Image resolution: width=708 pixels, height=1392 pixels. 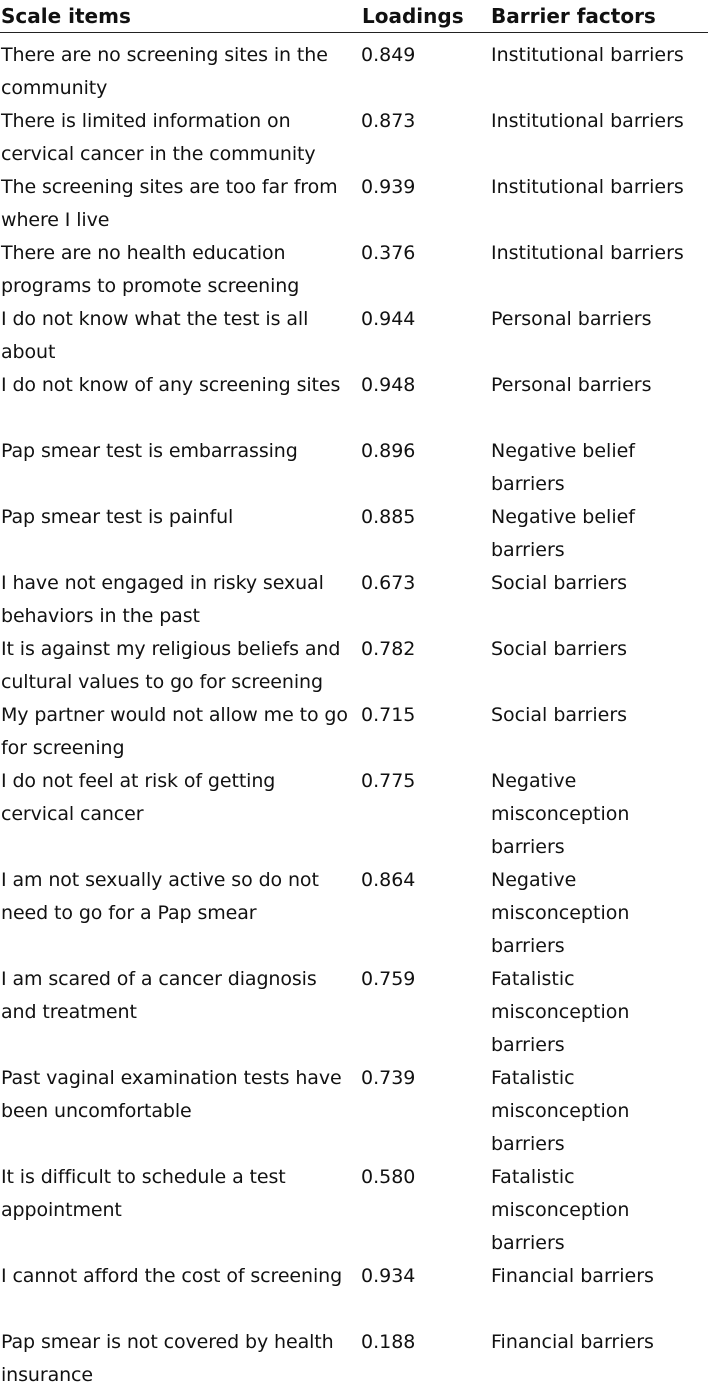 I want to click on loading-cell: 0.739, so click(x=425, y=1111).